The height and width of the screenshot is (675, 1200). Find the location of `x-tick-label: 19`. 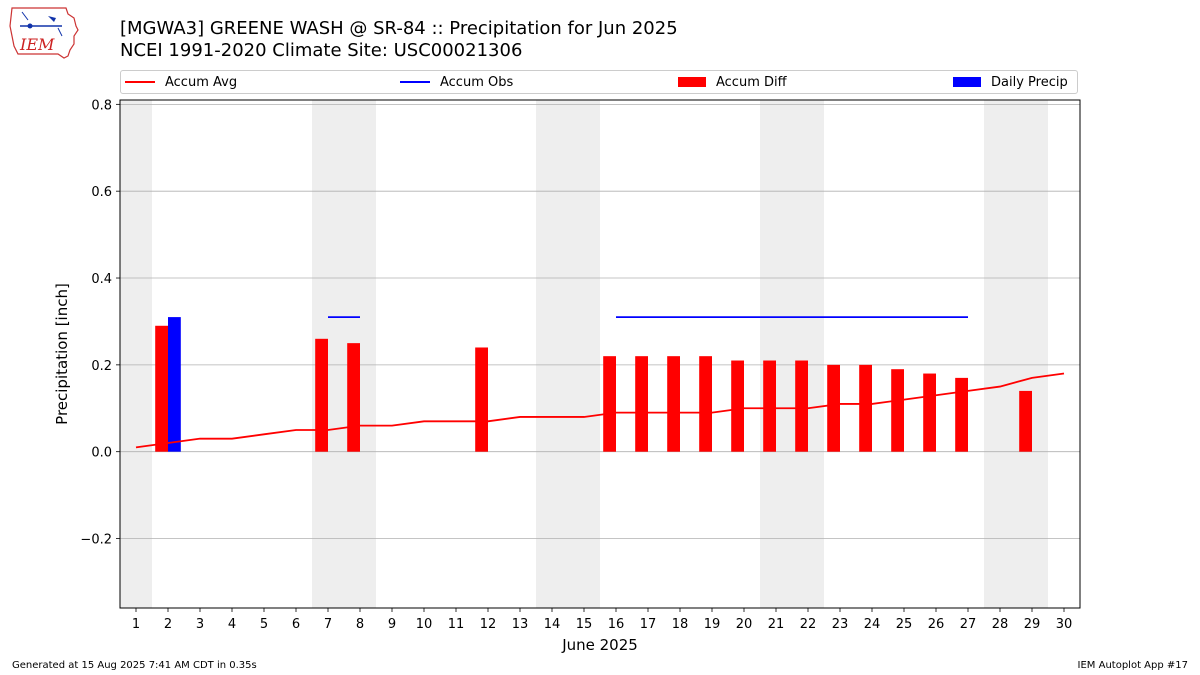

x-tick-label: 19 is located at coordinates (712, 624).